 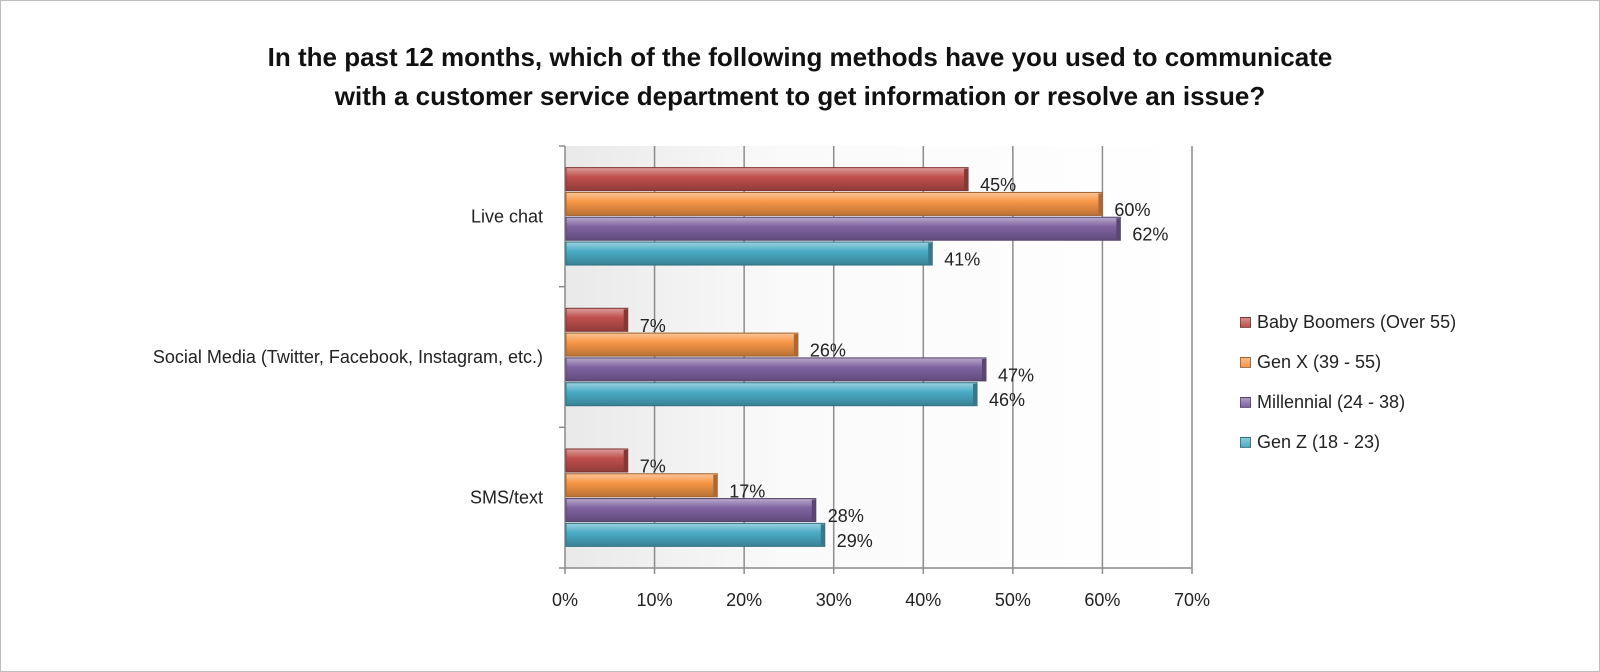 I want to click on bar-gen-z-18-23-social-media-twitter-facebook-instagram-etc, so click(x=771, y=394).